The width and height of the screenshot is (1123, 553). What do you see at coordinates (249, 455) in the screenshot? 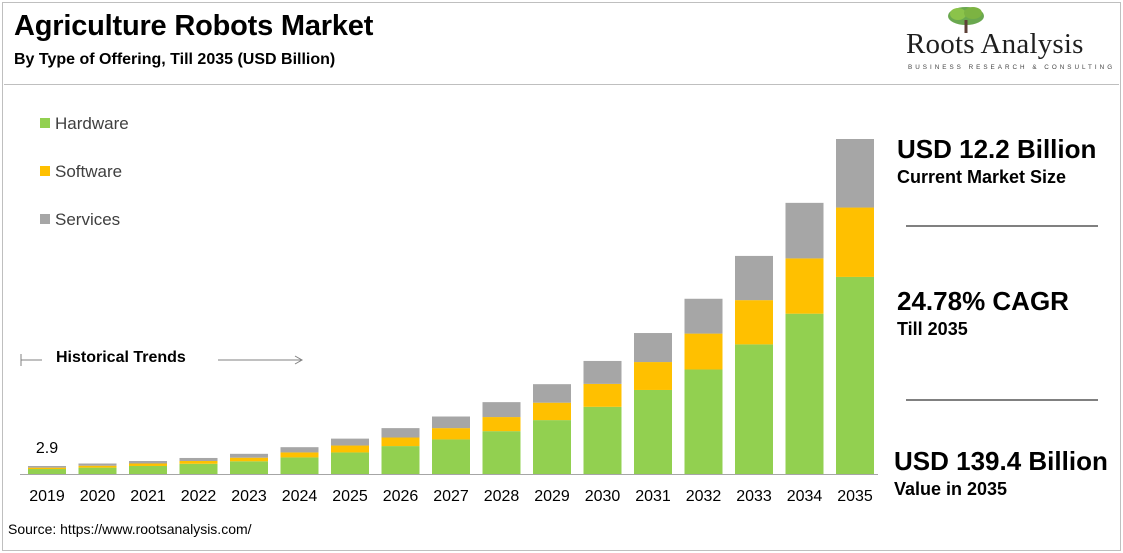
I see `bar-services-2023` at bounding box center [249, 455].